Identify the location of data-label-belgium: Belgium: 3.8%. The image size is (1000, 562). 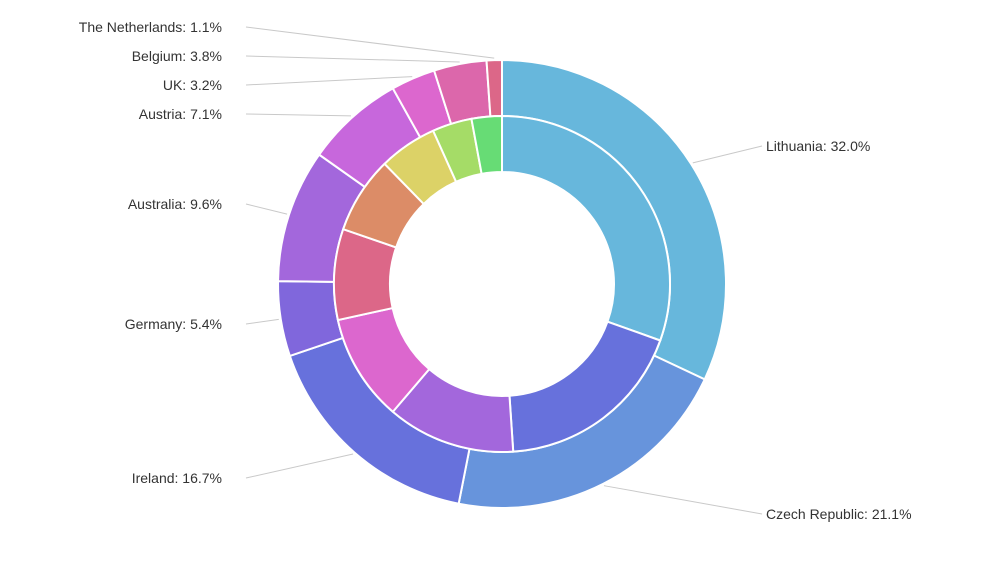
(177, 56).